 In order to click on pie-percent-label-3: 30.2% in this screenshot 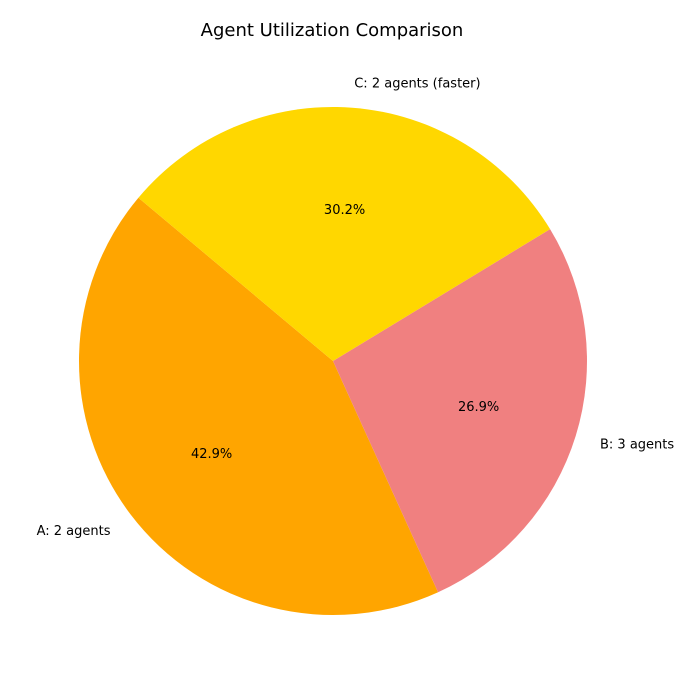, I will do `click(344, 210)`.